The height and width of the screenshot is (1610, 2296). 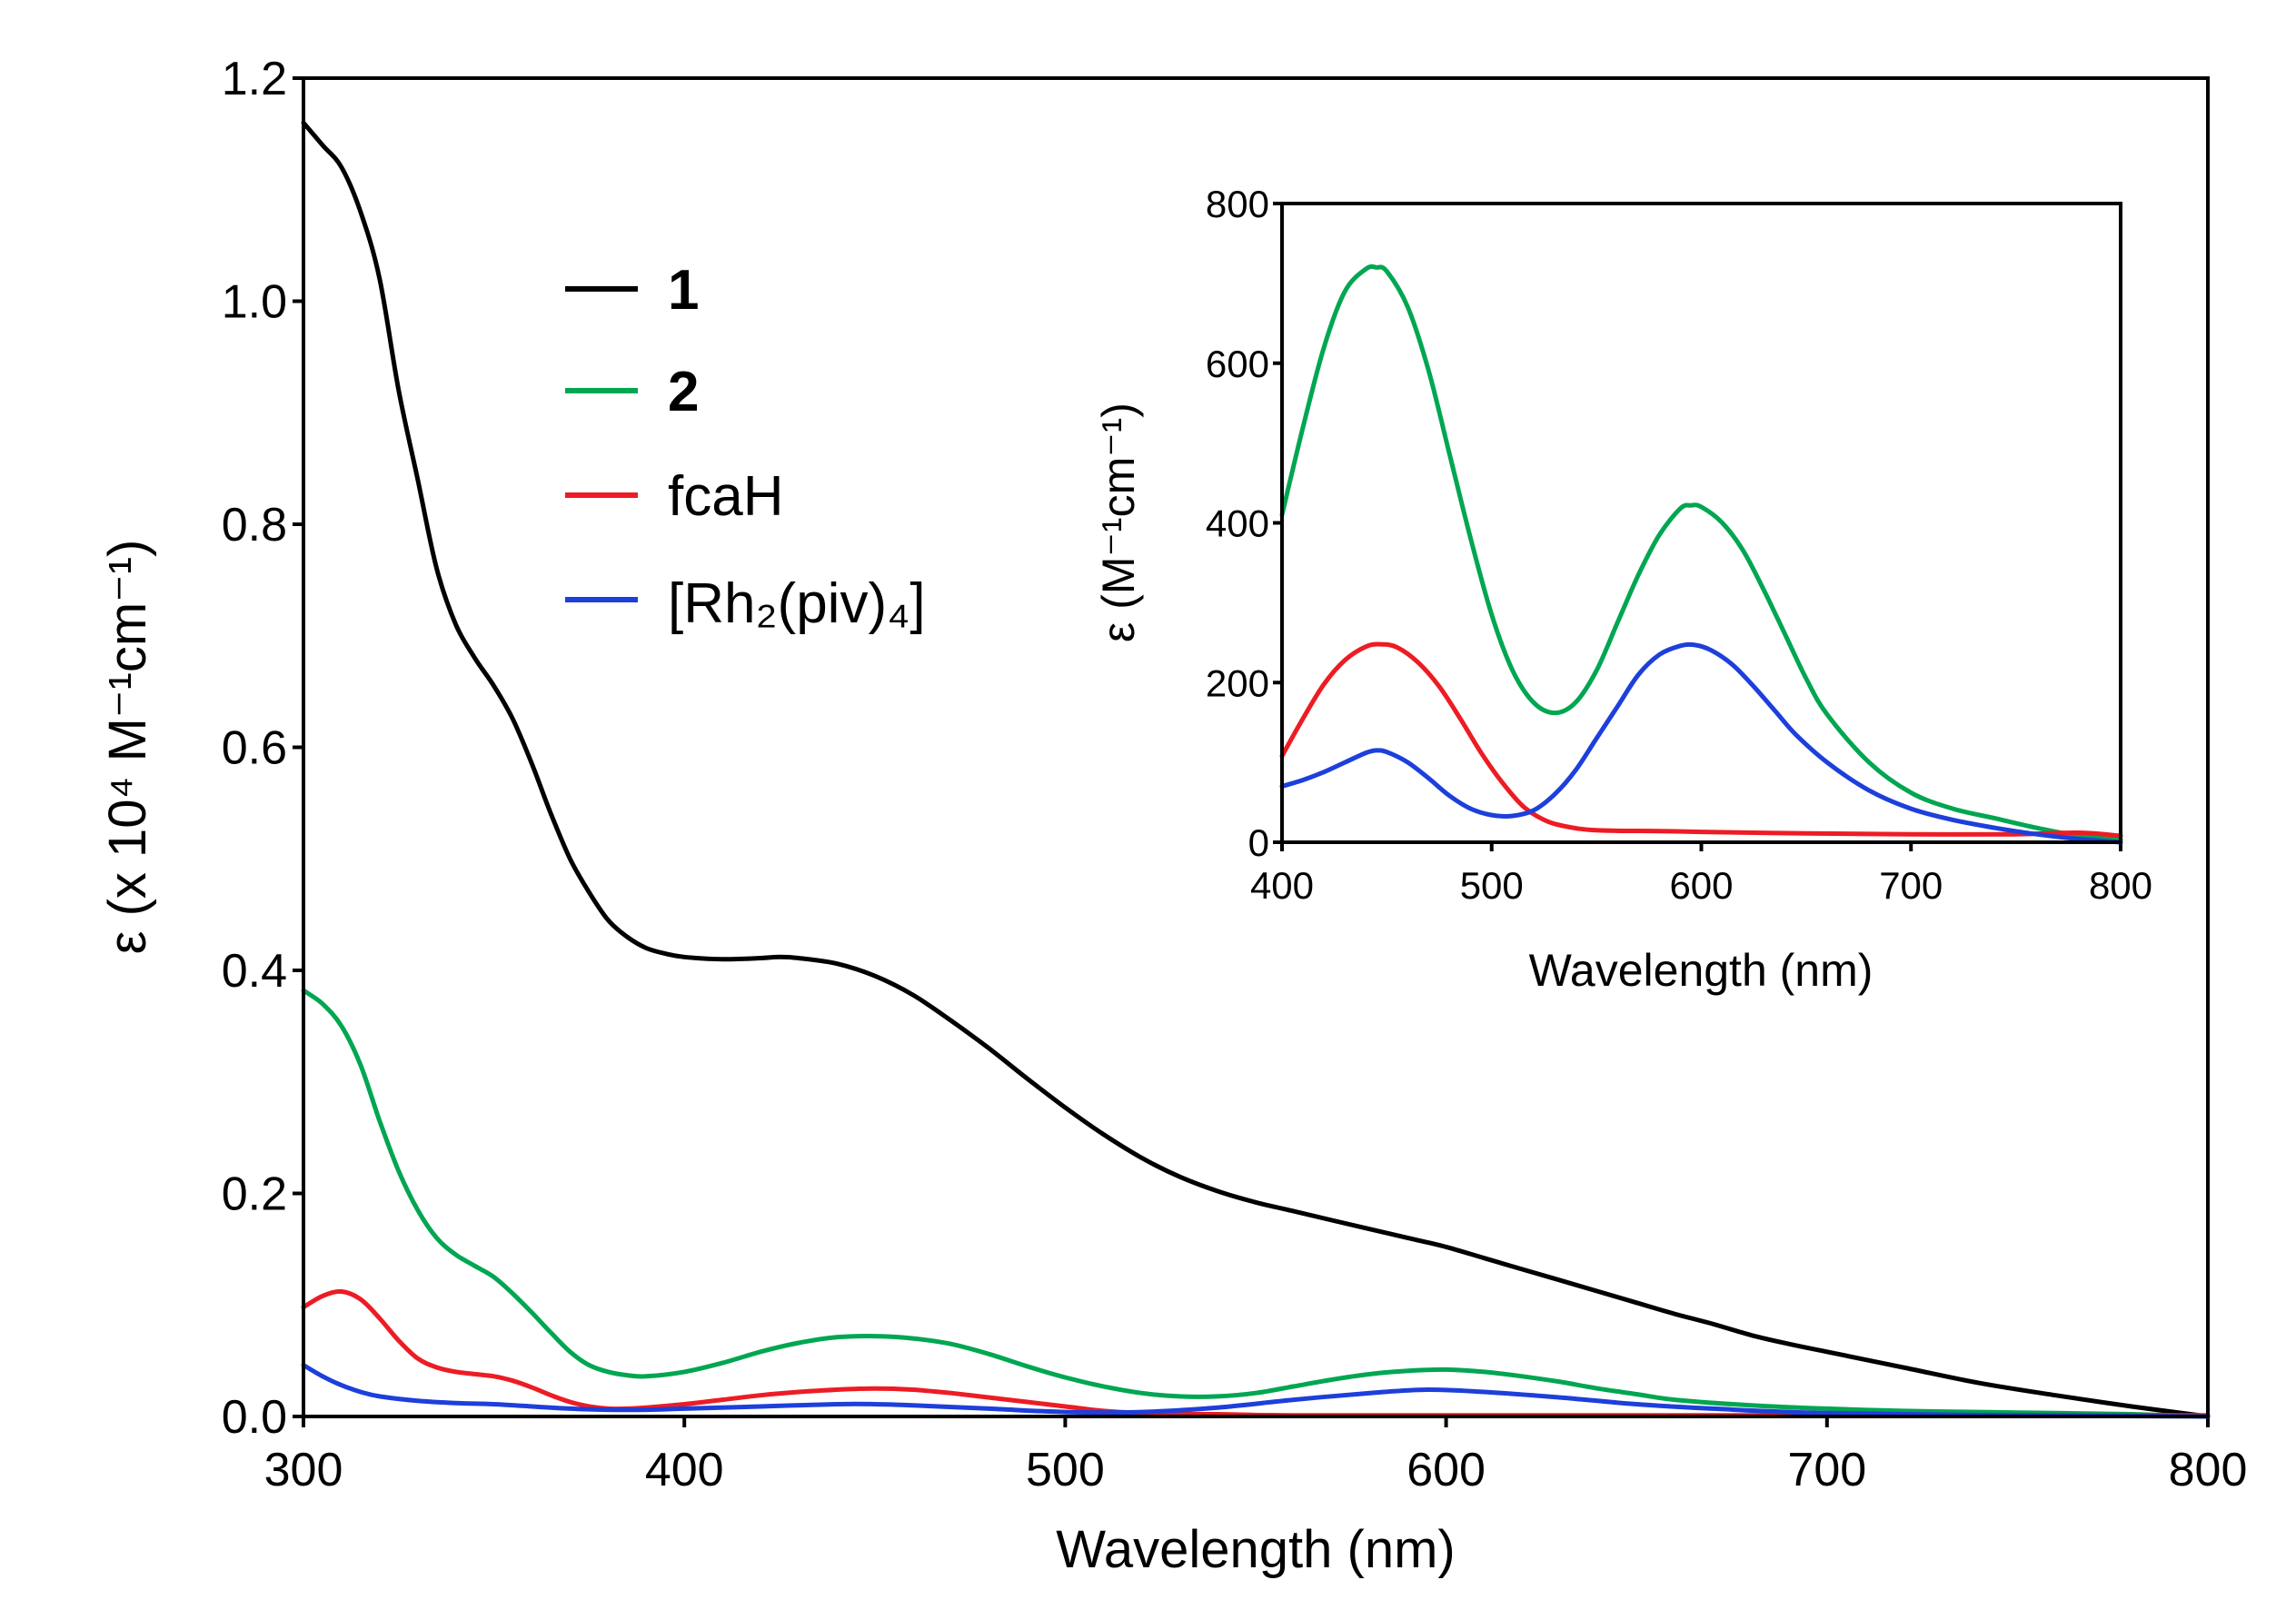 What do you see at coordinates (1237, 364) in the screenshot?
I see `inset-y-tick-label: 600` at bounding box center [1237, 364].